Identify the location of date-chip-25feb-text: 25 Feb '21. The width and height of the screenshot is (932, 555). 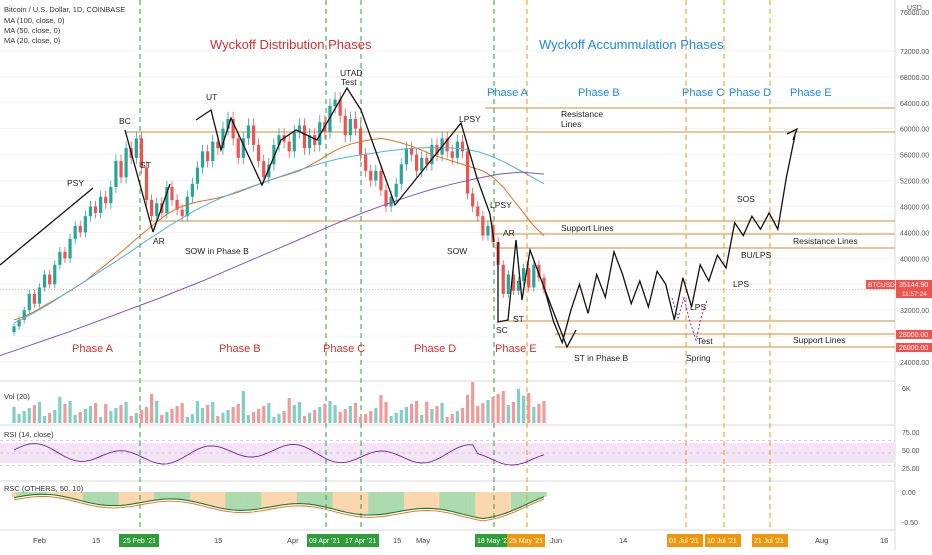
(139, 541).